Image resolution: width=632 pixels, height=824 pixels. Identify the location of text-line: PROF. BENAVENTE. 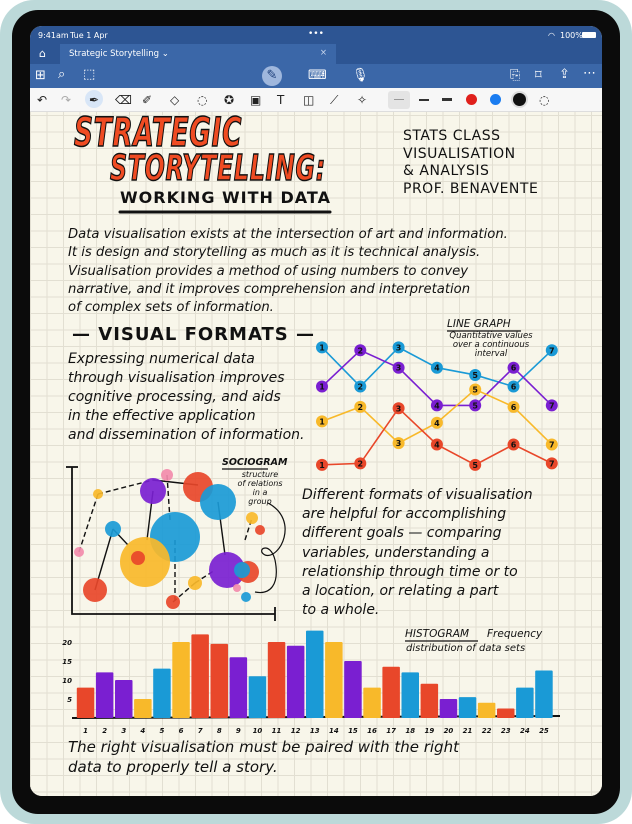
(471, 188).